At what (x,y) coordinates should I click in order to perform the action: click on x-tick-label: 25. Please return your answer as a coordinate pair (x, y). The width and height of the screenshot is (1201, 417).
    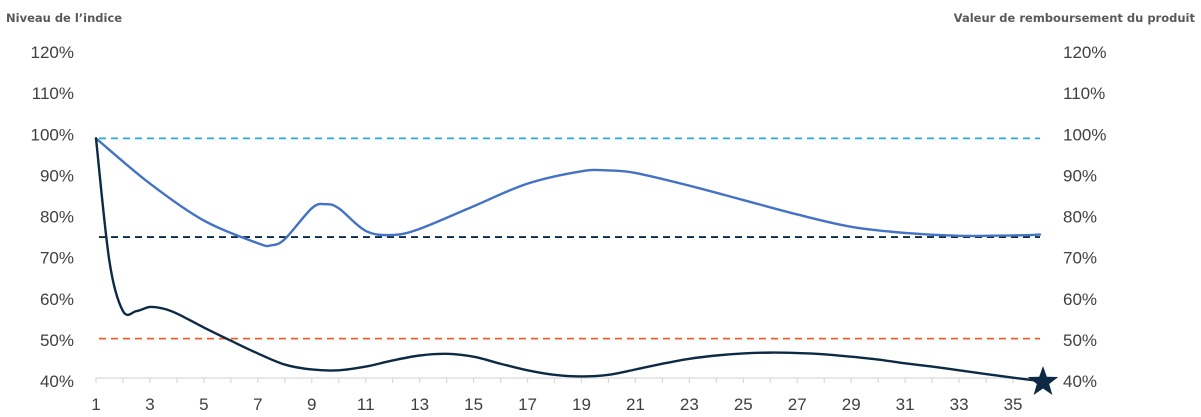
    Looking at the image, I should click on (743, 404).